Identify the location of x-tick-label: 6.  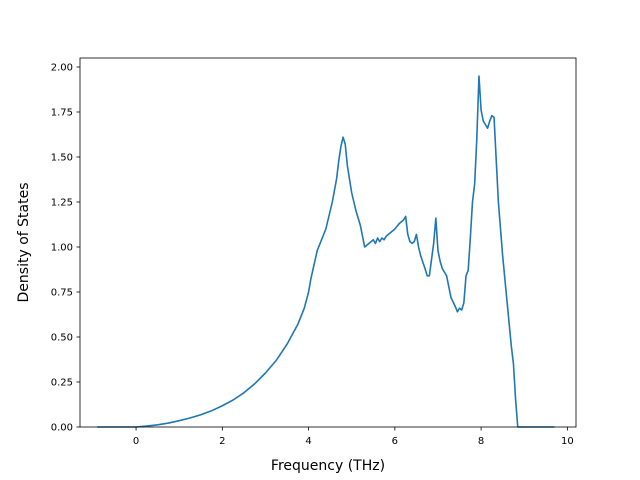
(395, 441).